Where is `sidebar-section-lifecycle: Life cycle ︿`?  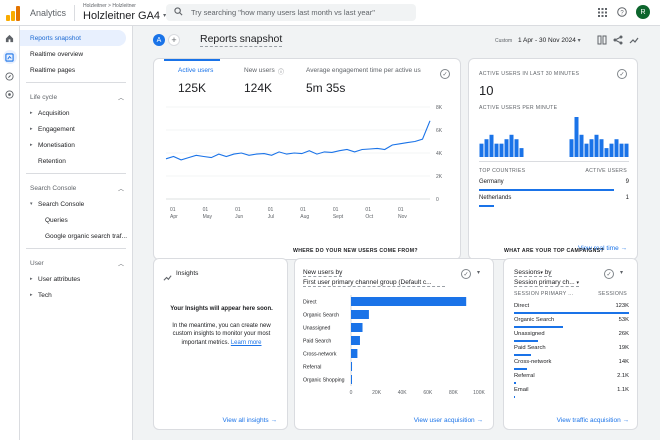
sidebar-section-lifecycle: Life cycle ︿ is located at coordinates (76, 97).